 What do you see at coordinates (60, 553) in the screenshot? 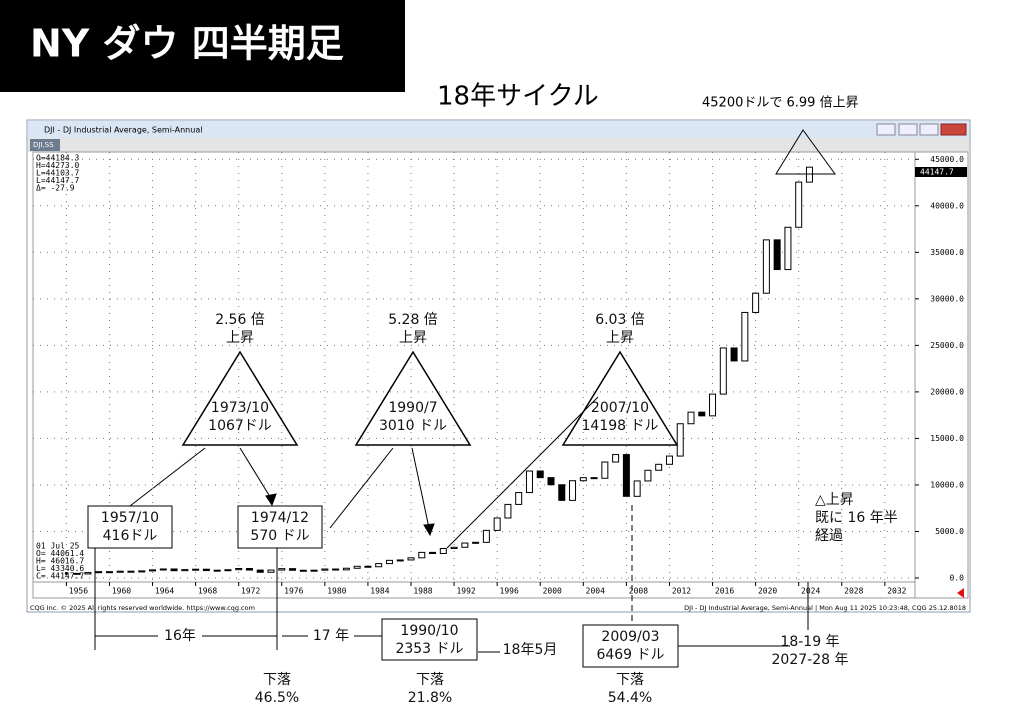
I see `info-line: O= 44061.4` at bounding box center [60, 553].